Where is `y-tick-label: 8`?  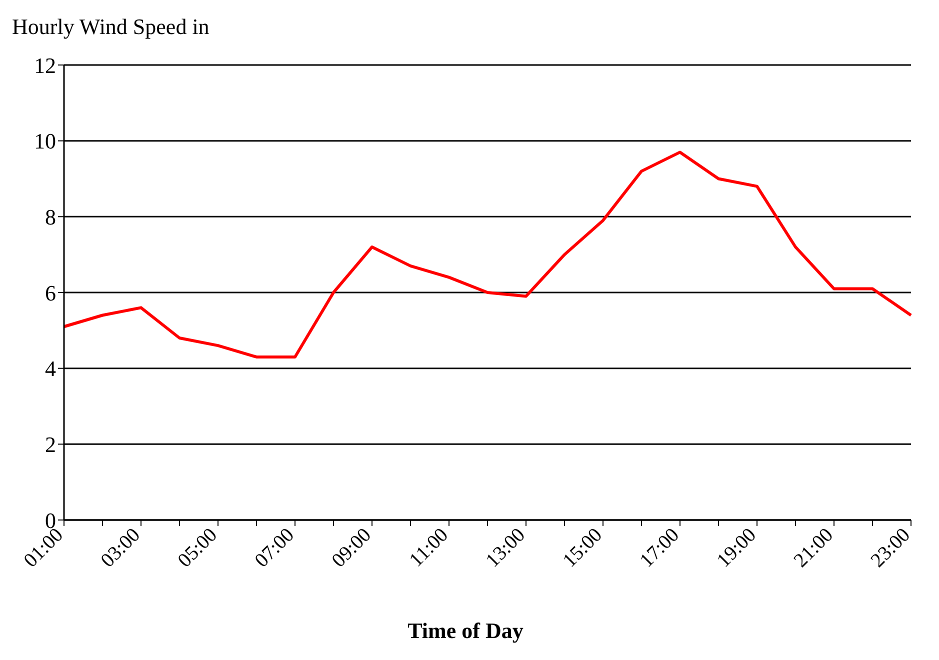 y-tick-label: 8 is located at coordinates (50, 217).